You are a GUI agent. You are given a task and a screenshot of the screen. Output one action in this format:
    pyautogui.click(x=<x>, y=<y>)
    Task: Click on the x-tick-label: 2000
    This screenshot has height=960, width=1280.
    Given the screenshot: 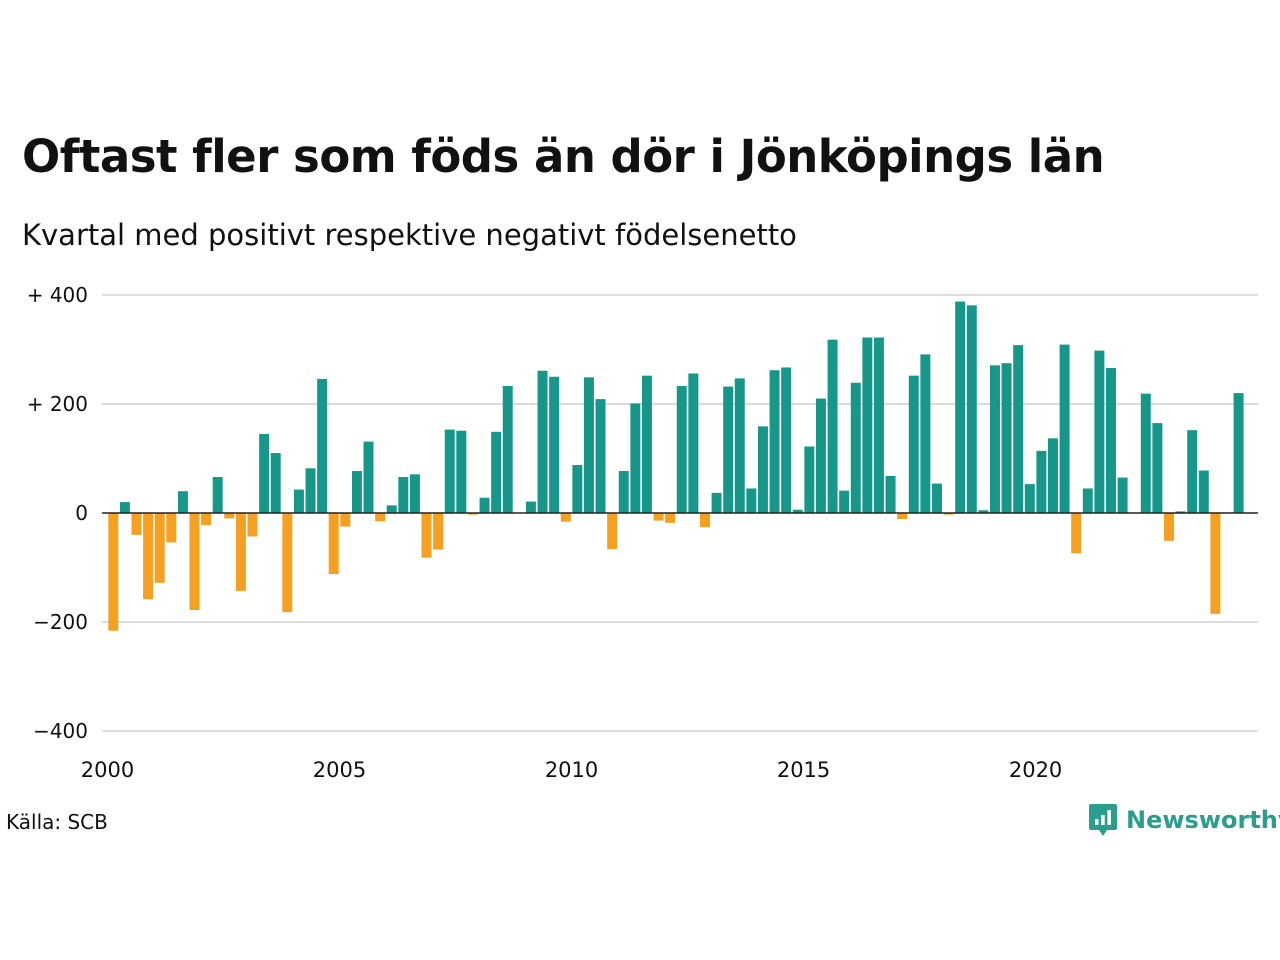 What is the action you would take?
    pyautogui.click(x=107, y=770)
    